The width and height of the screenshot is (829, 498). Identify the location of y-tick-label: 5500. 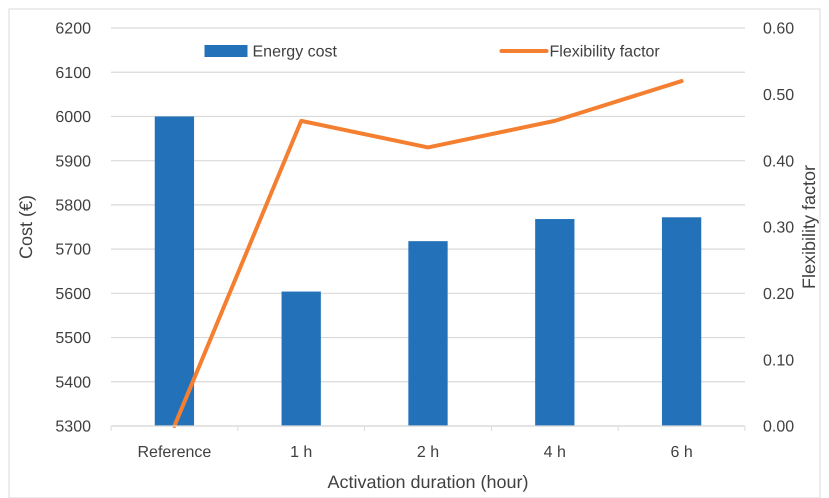
(73, 339).